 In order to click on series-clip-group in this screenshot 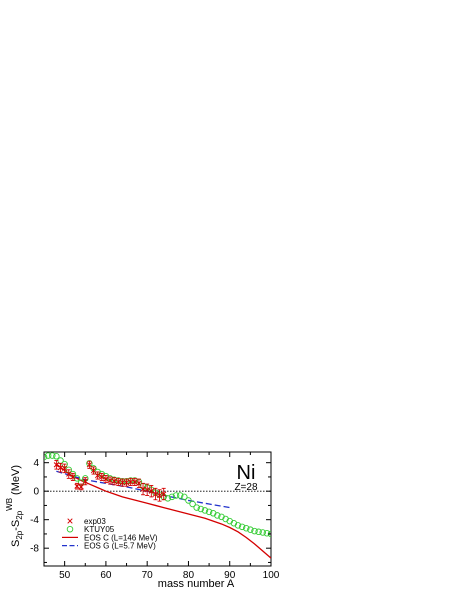, I will do `click(157, 505)`.